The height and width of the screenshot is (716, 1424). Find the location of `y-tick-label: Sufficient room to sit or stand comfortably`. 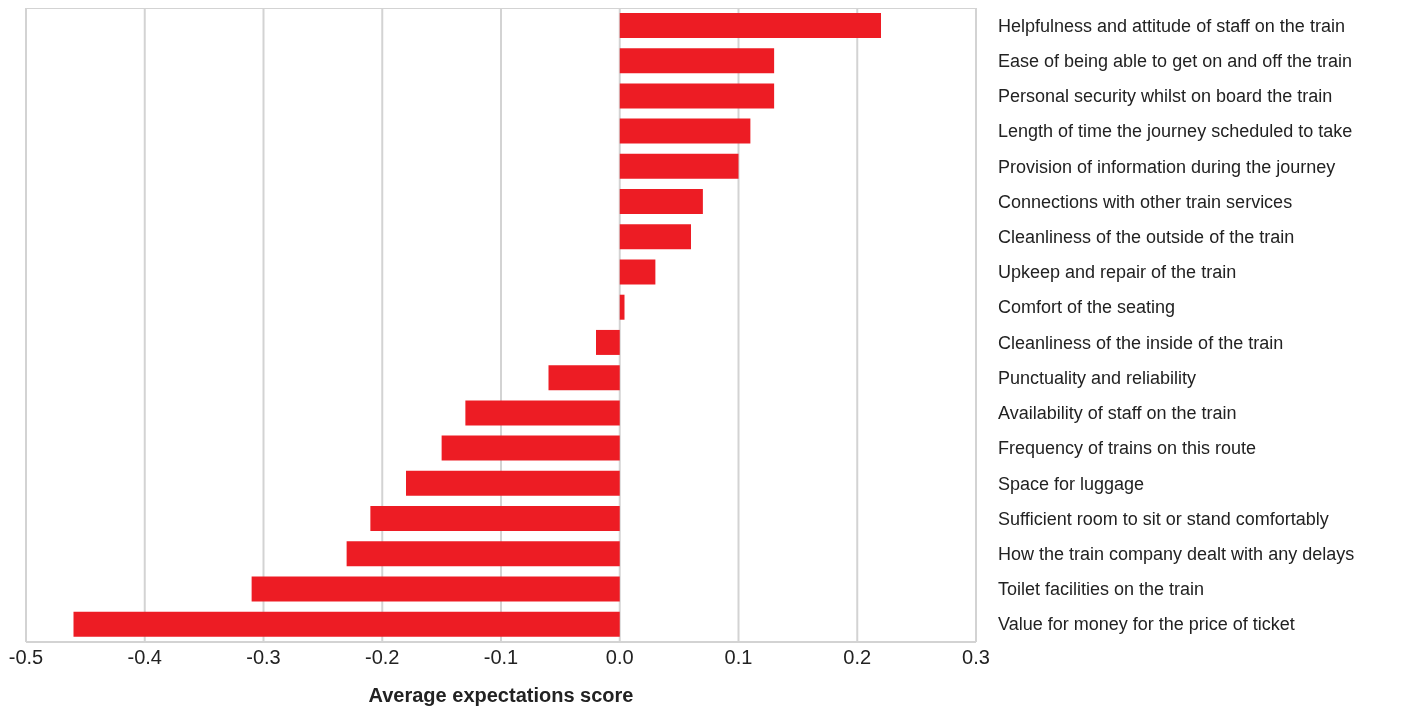

y-tick-label: Sufficient room to sit or stand comfortably is located at coordinates (1163, 518).